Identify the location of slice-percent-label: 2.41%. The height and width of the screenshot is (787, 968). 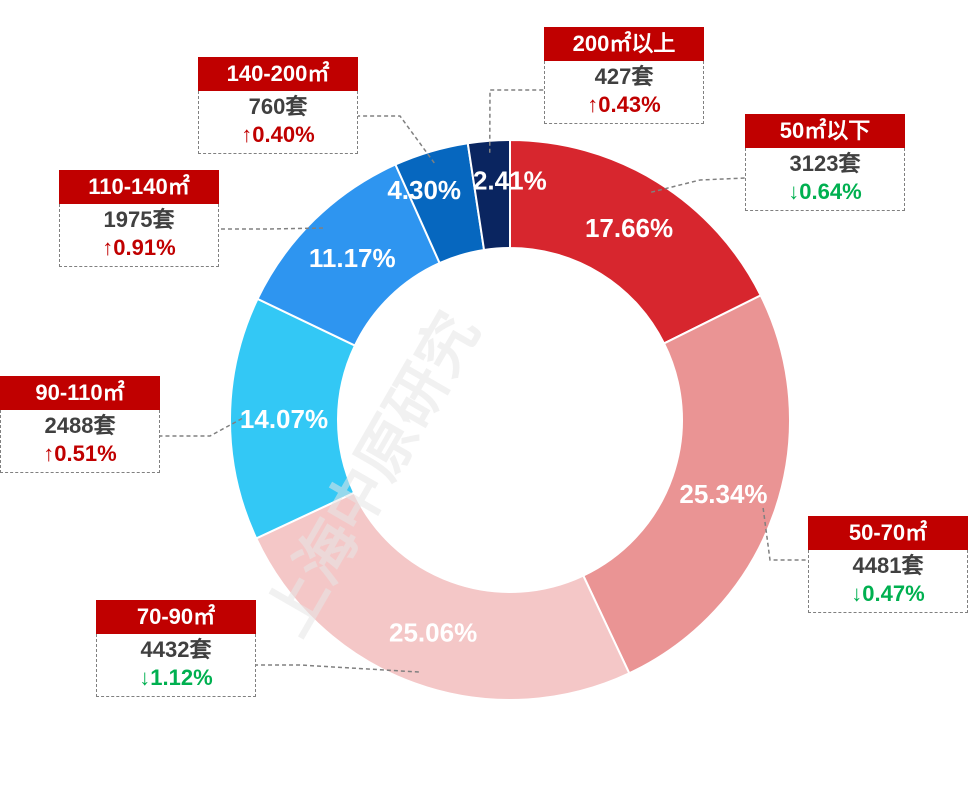
(510, 181).